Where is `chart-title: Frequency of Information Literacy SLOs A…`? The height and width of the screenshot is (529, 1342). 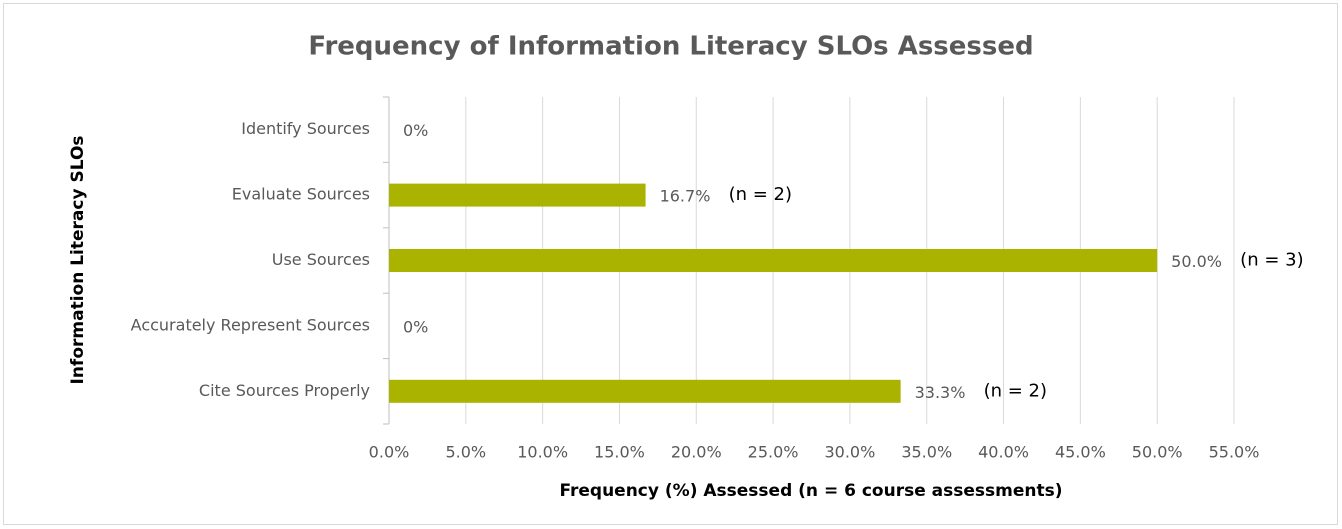 chart-title: Frequency of Information Literacy SLOs A… is located at coordinates (670, 47).